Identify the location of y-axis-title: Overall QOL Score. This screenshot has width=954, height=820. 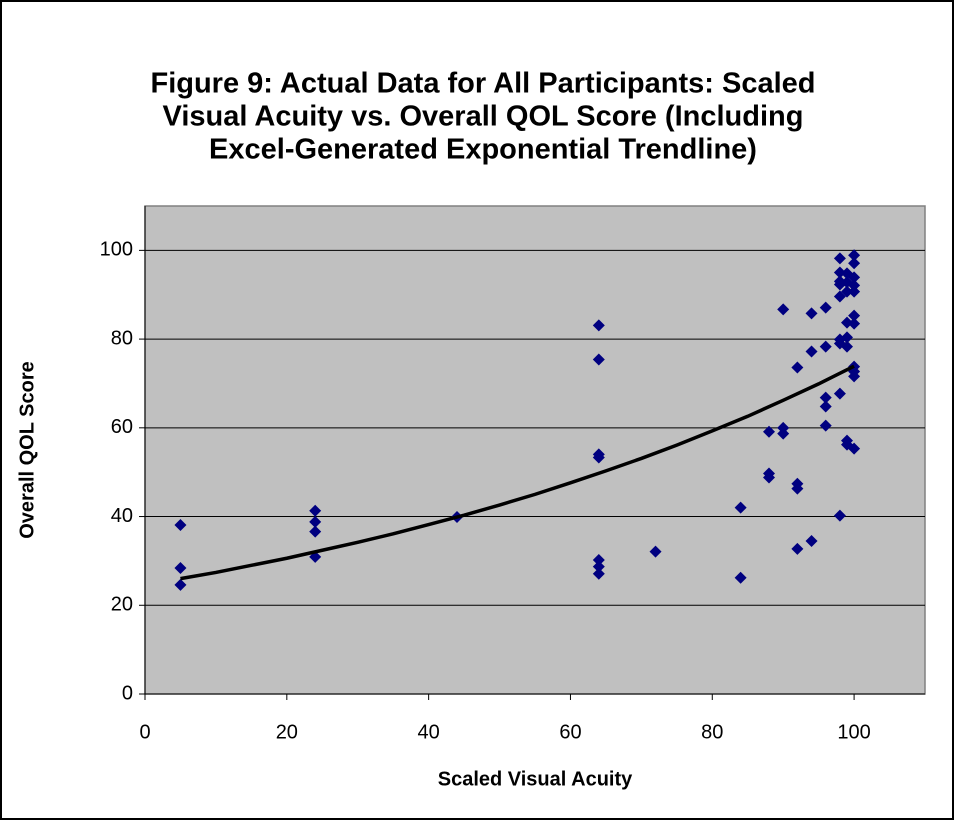
(27, 450).